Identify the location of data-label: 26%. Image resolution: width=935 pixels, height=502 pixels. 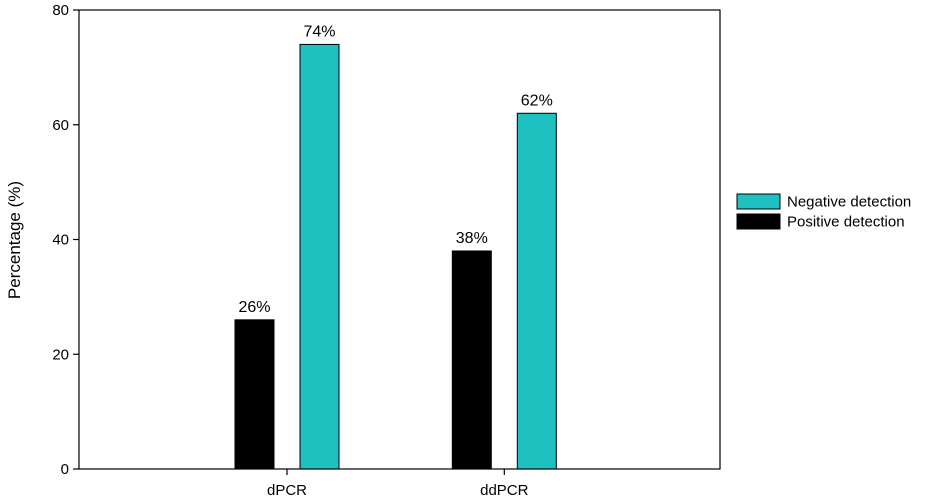
(254, 307).